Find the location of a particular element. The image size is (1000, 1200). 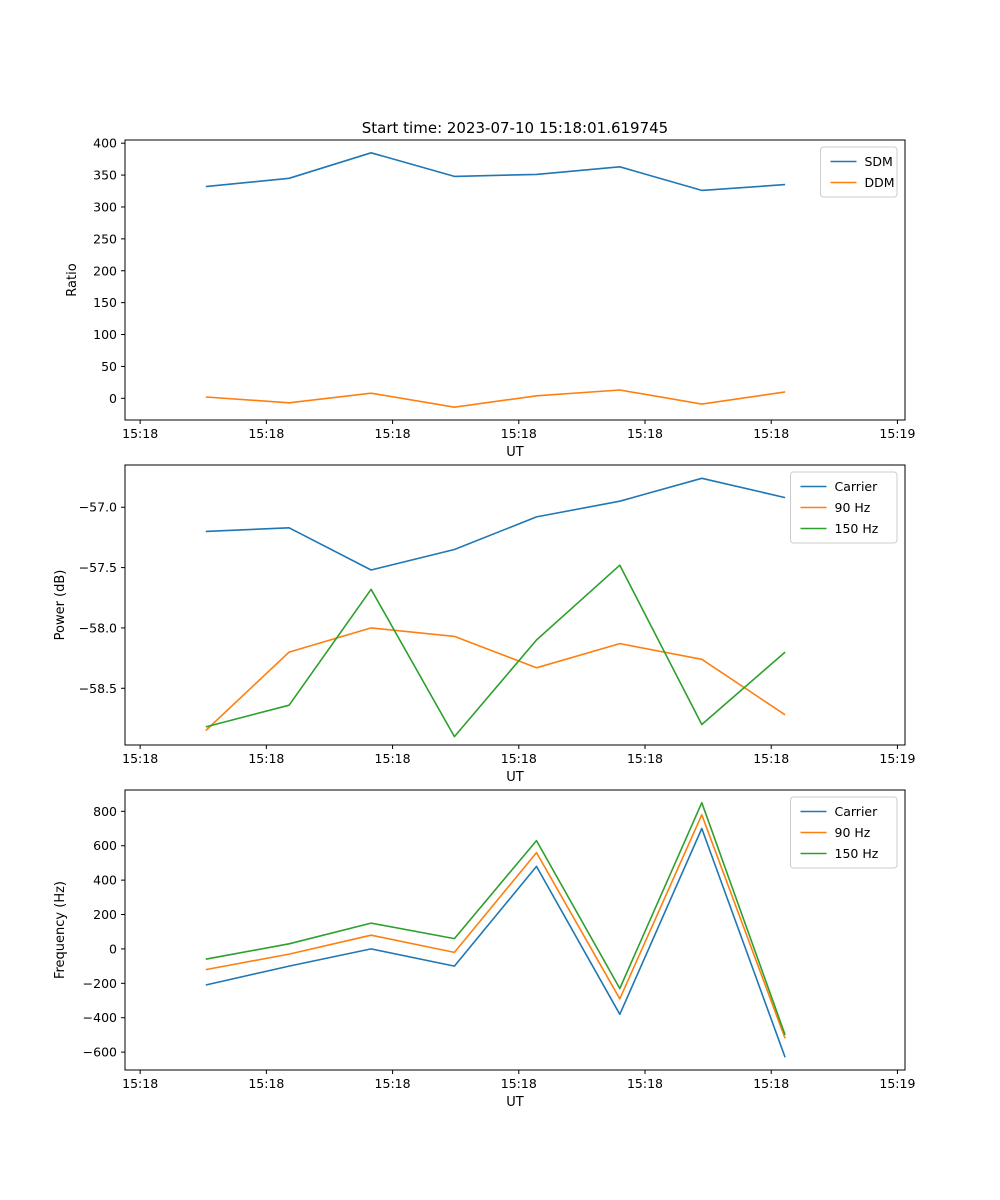

legend-label-ddm: DDM is located at coordinates (880, 182).